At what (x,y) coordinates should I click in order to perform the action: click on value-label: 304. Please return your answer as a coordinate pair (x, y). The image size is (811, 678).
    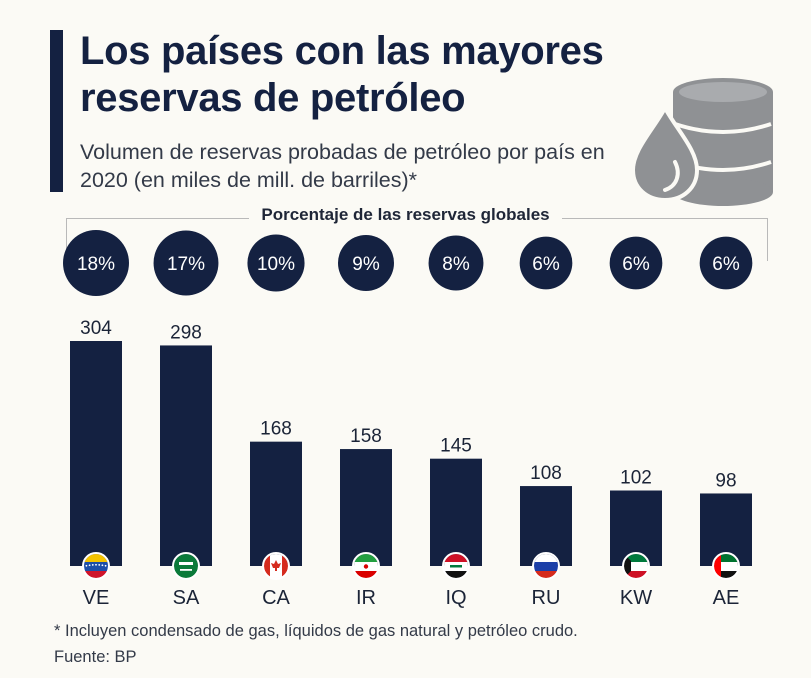
    Looking at the image, I should click on (96, 328).